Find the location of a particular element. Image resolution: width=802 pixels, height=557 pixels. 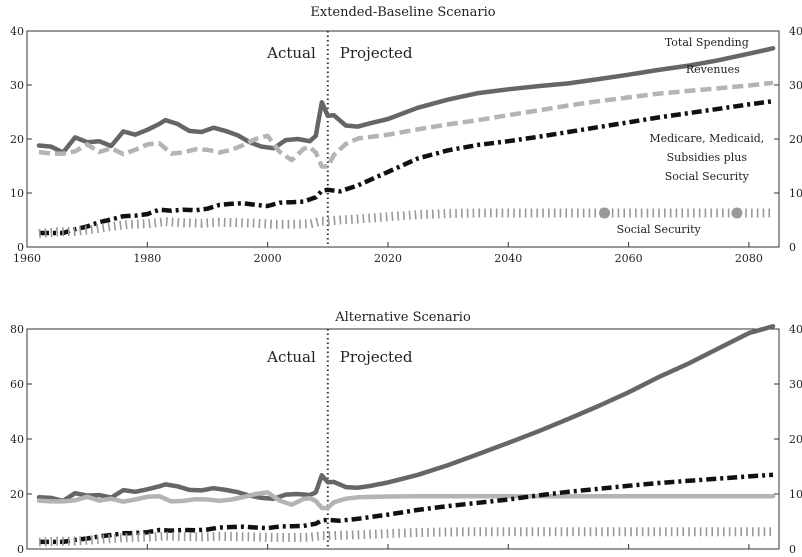

x-tick-label: 2080 is located at coordinates (749, 258).